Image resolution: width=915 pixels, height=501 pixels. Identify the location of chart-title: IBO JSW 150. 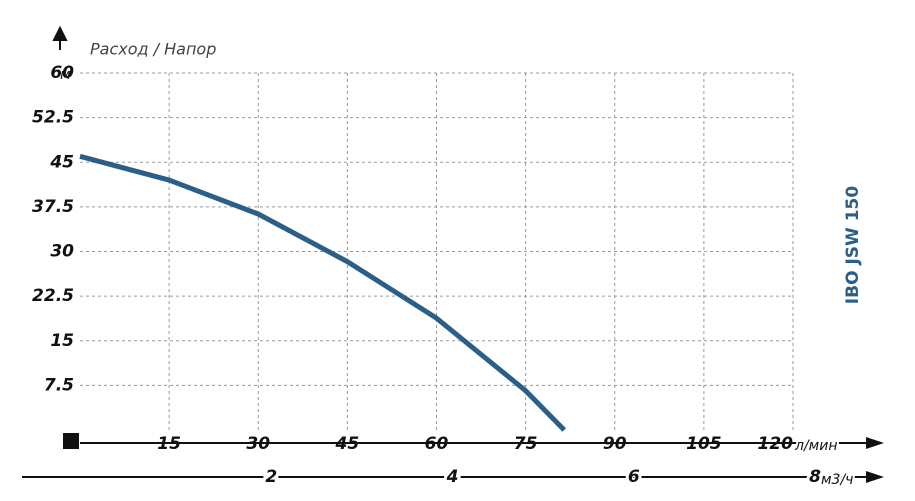
(853, 245).